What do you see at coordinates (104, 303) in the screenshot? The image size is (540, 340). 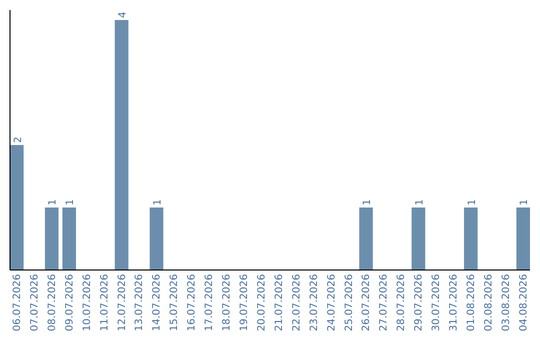 I see `x-tick-label: 11.07.2026` at bounding box center [104, 303].